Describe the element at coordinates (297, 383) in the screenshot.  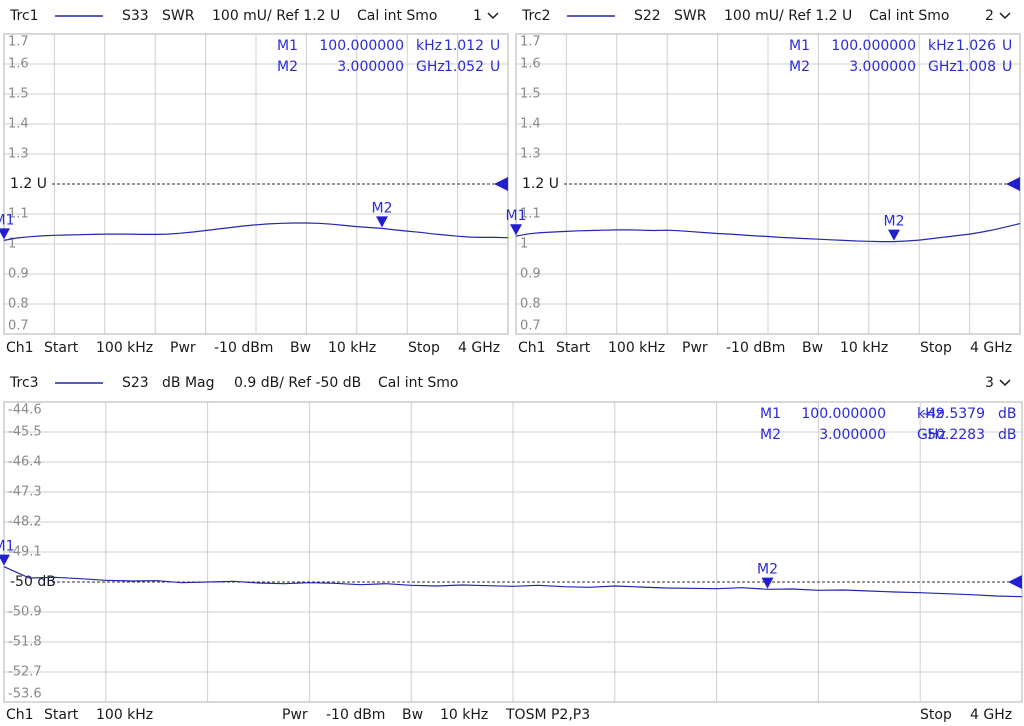
I see `scale: 0.9 dB/ Ref -50 dB` at that location.